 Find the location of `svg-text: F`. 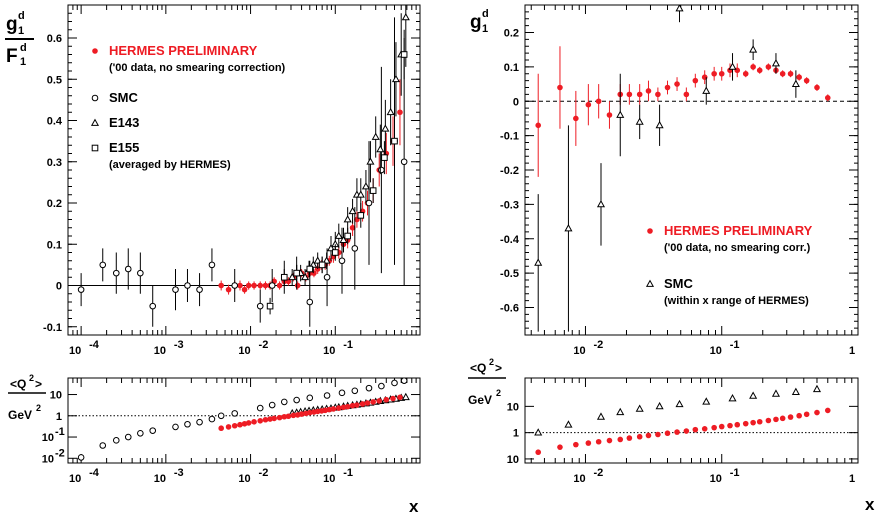

svg-text: F is located at coordinates (12, 56).